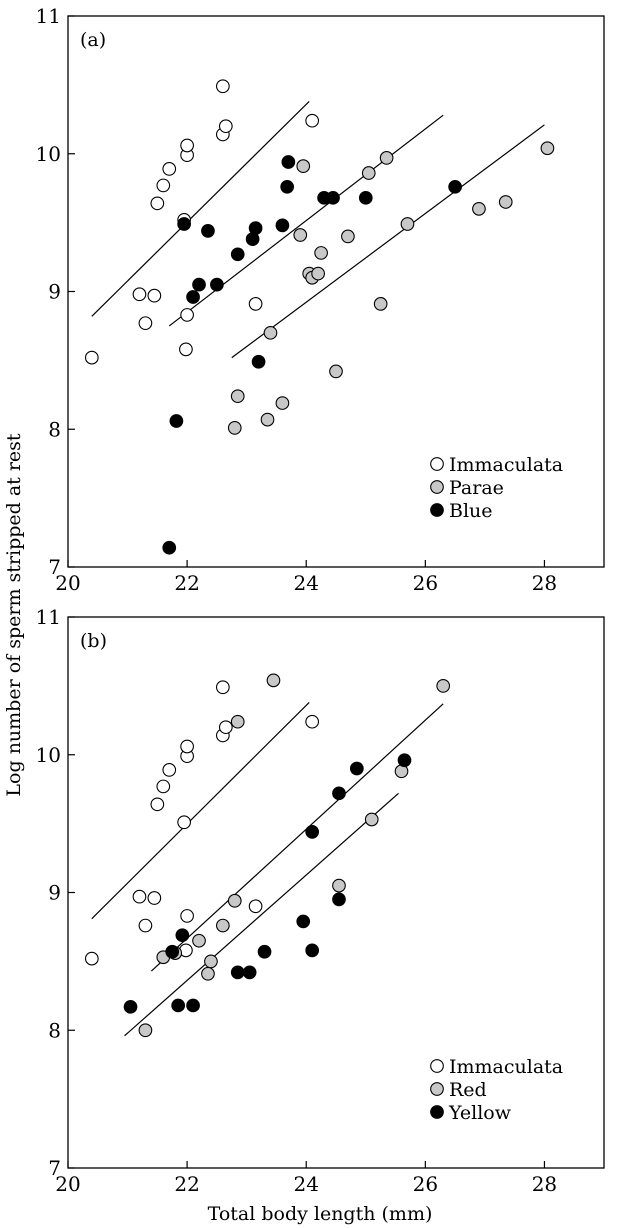 Image resolution: width=619 pixels, height=1228 pixels. I want to click on legend-marker-blue, so click(437, 510).